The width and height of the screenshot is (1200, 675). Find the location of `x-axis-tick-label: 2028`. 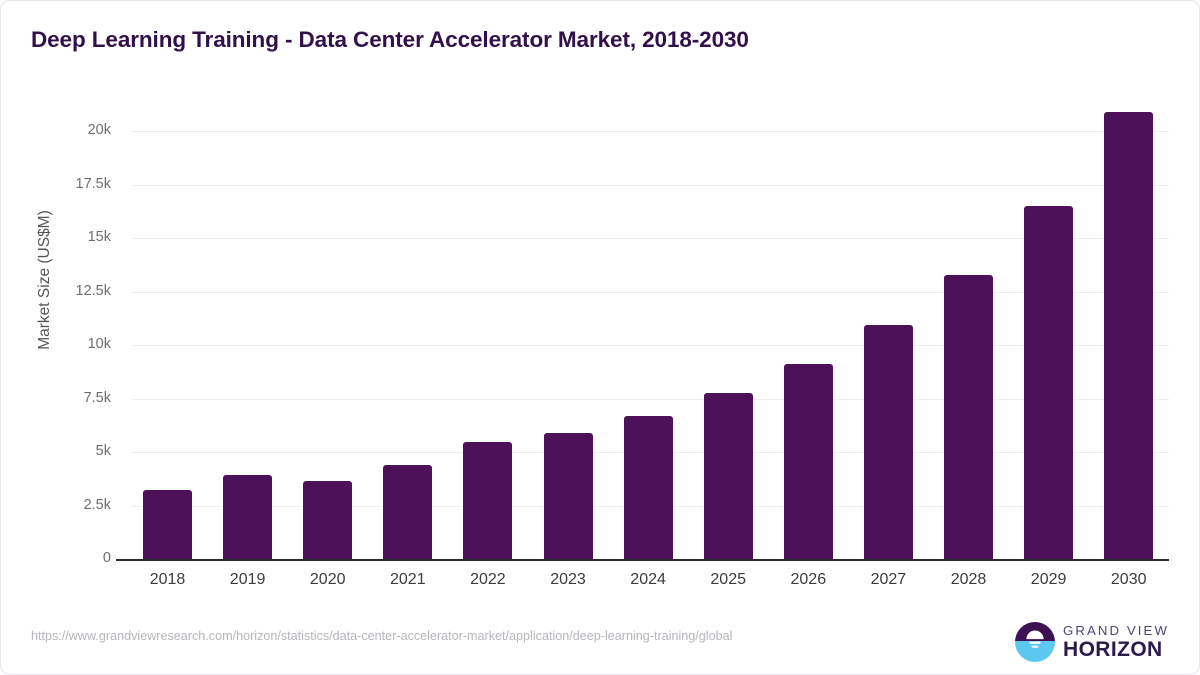

x-axis-tick-label: 2028 is located at coordinates (968, 579).